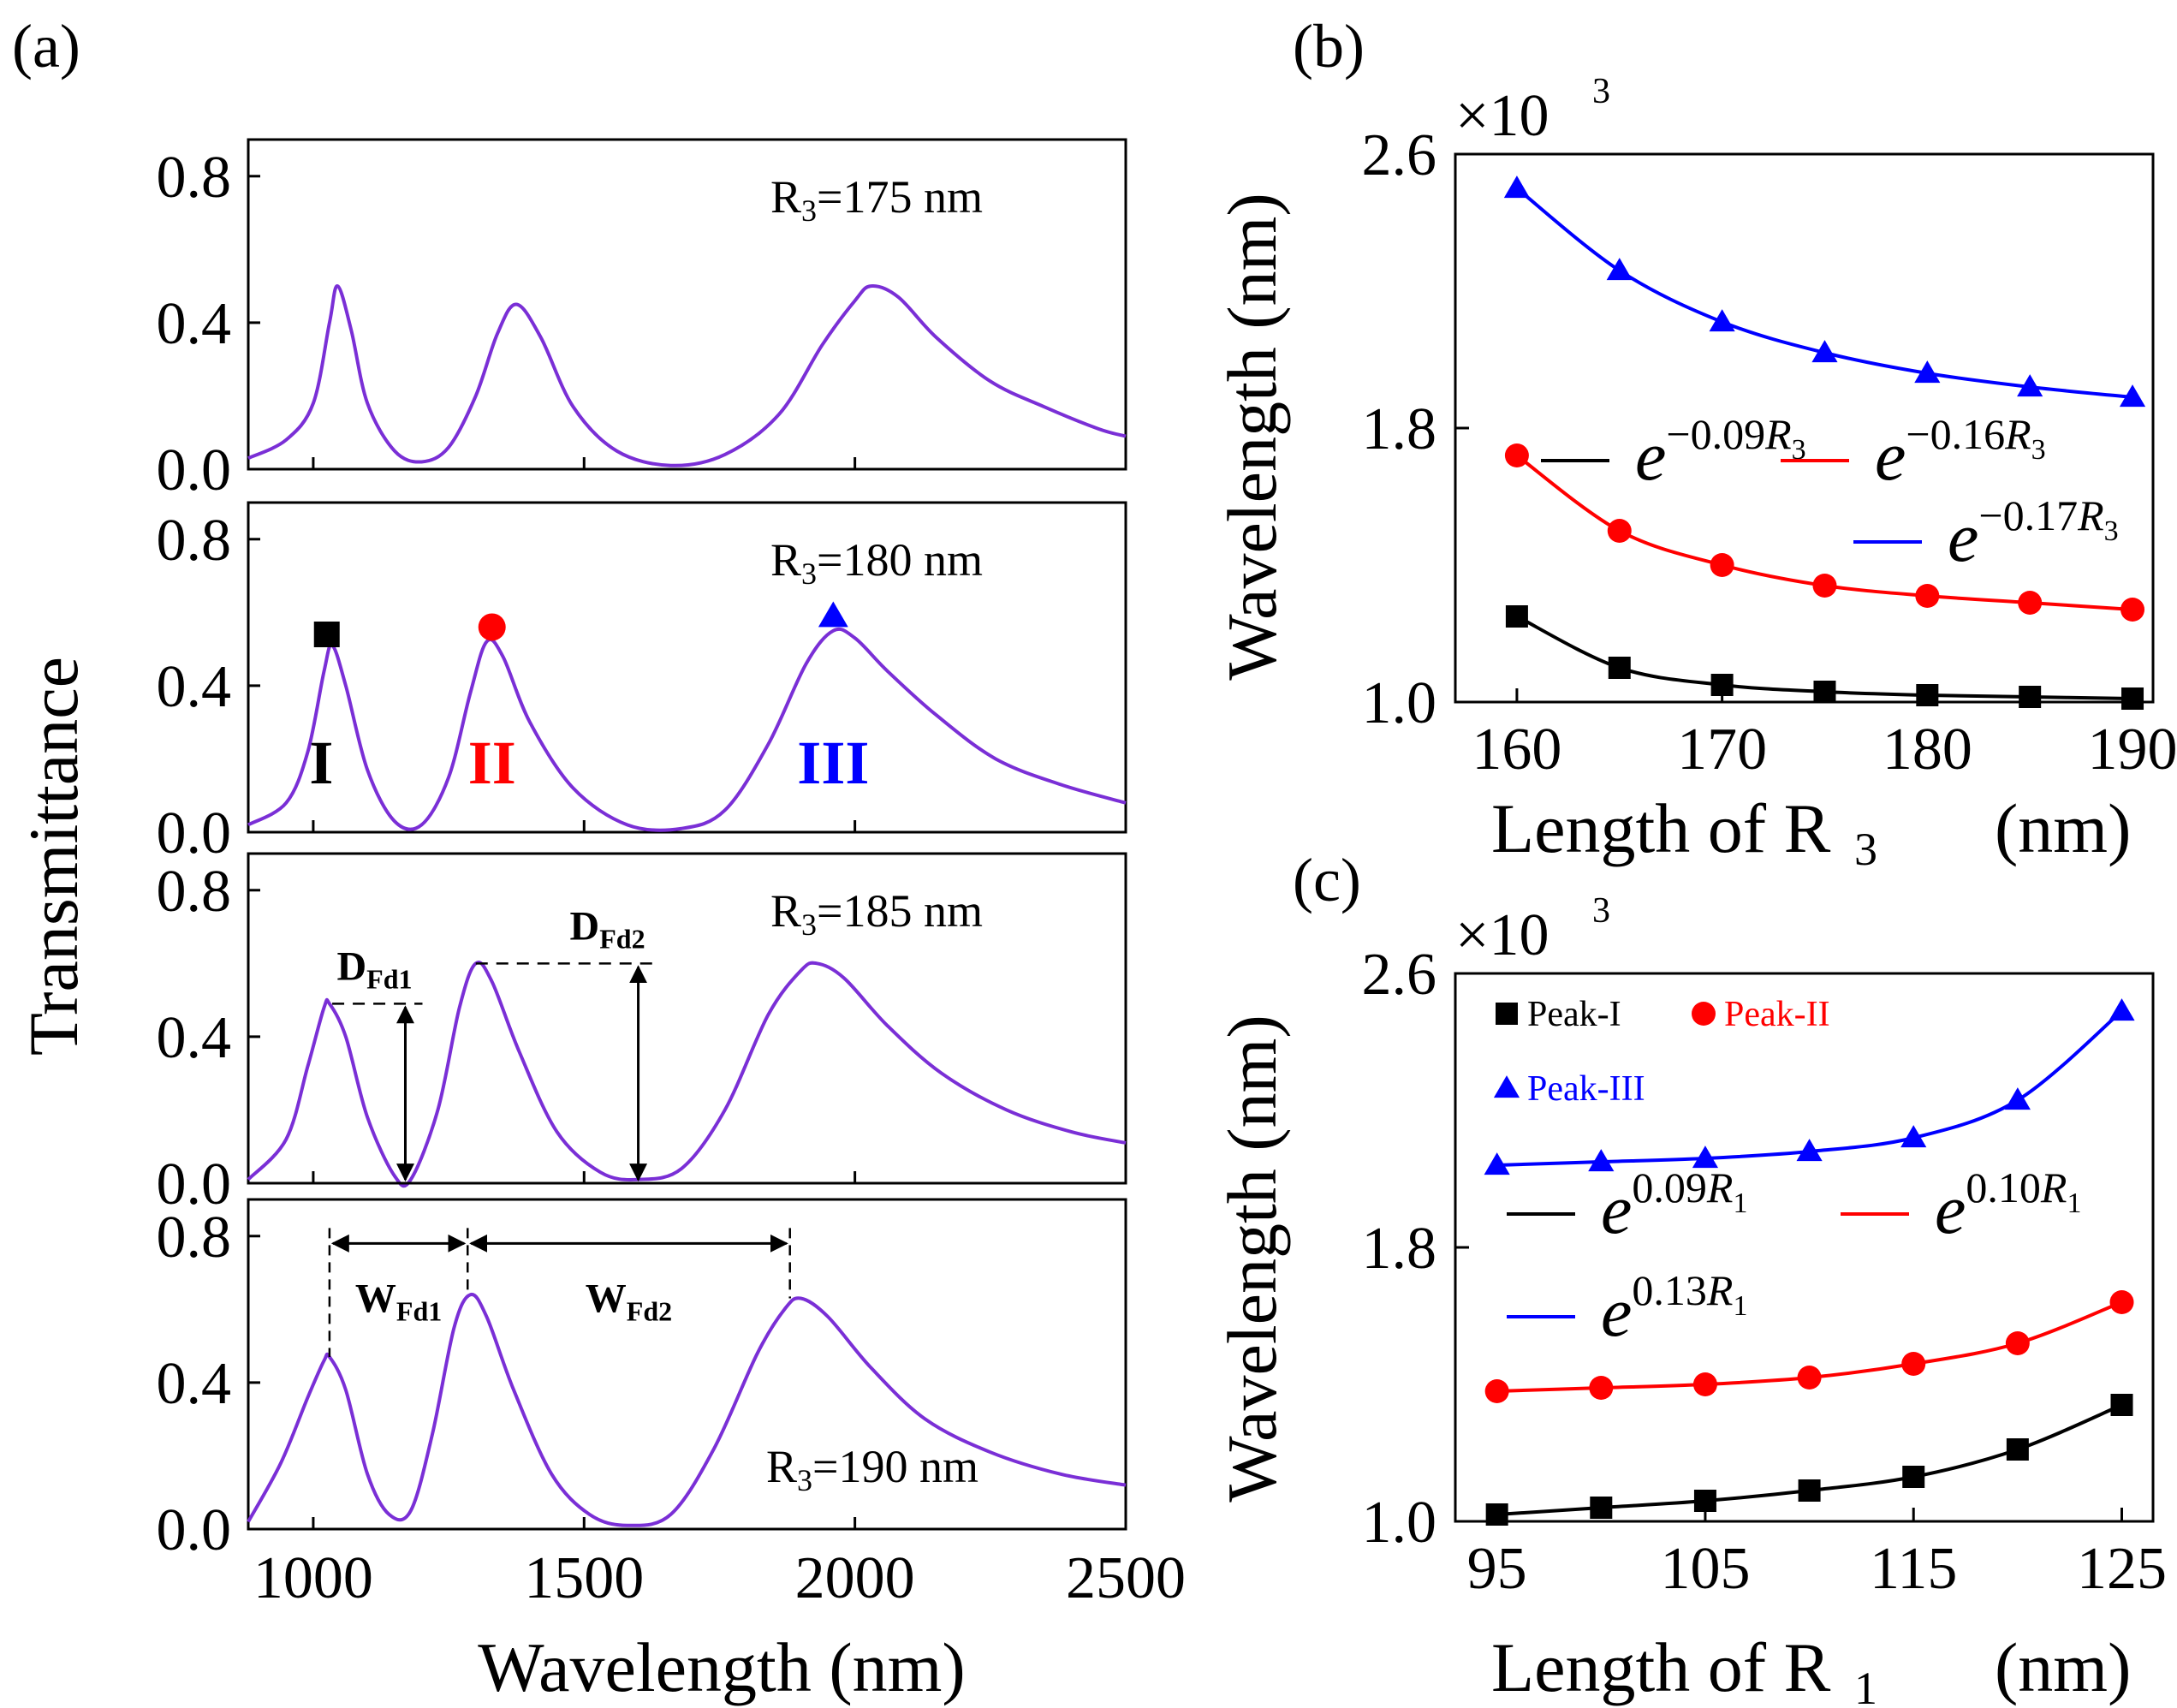 The image size is (2177, 1708). What do you see at coordinates (1650, 456) in the screenshot?
I see `panel-b-fit-black-base: e` at bounding box center [1650, 456].